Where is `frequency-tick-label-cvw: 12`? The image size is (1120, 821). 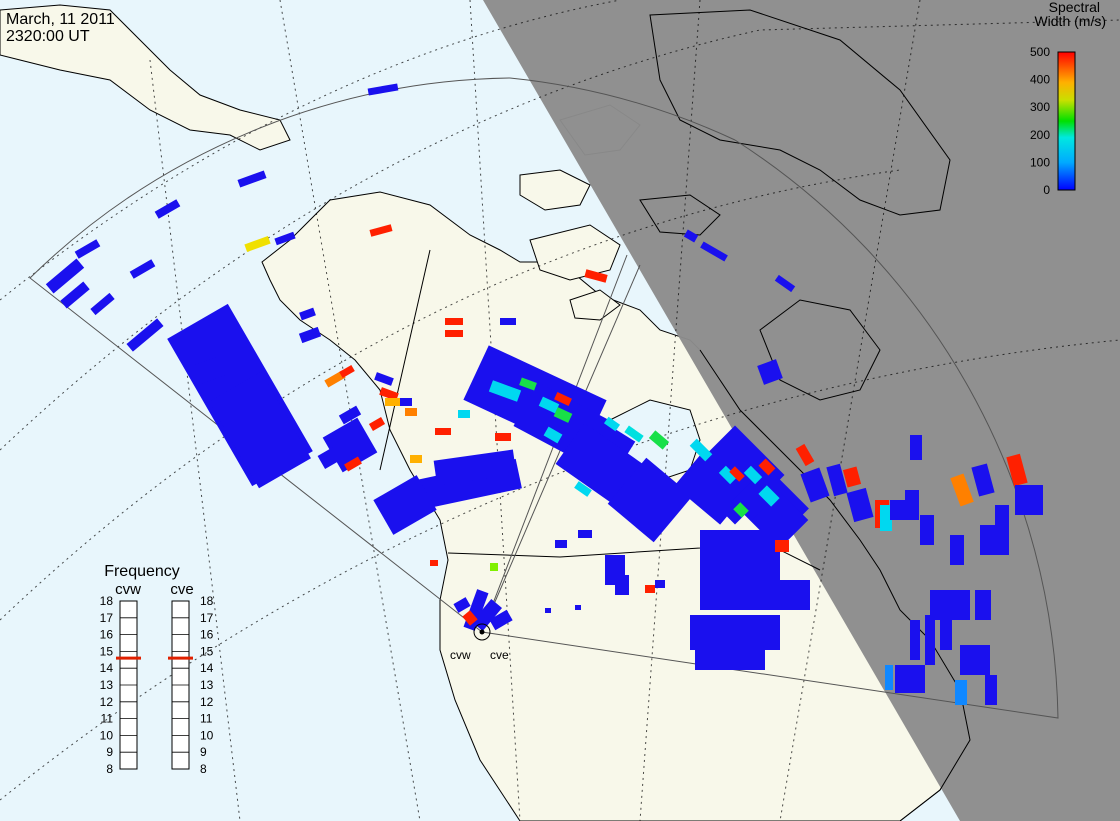
frequency-tick-label-cvw: 12 is located at coordinates (107, 702).